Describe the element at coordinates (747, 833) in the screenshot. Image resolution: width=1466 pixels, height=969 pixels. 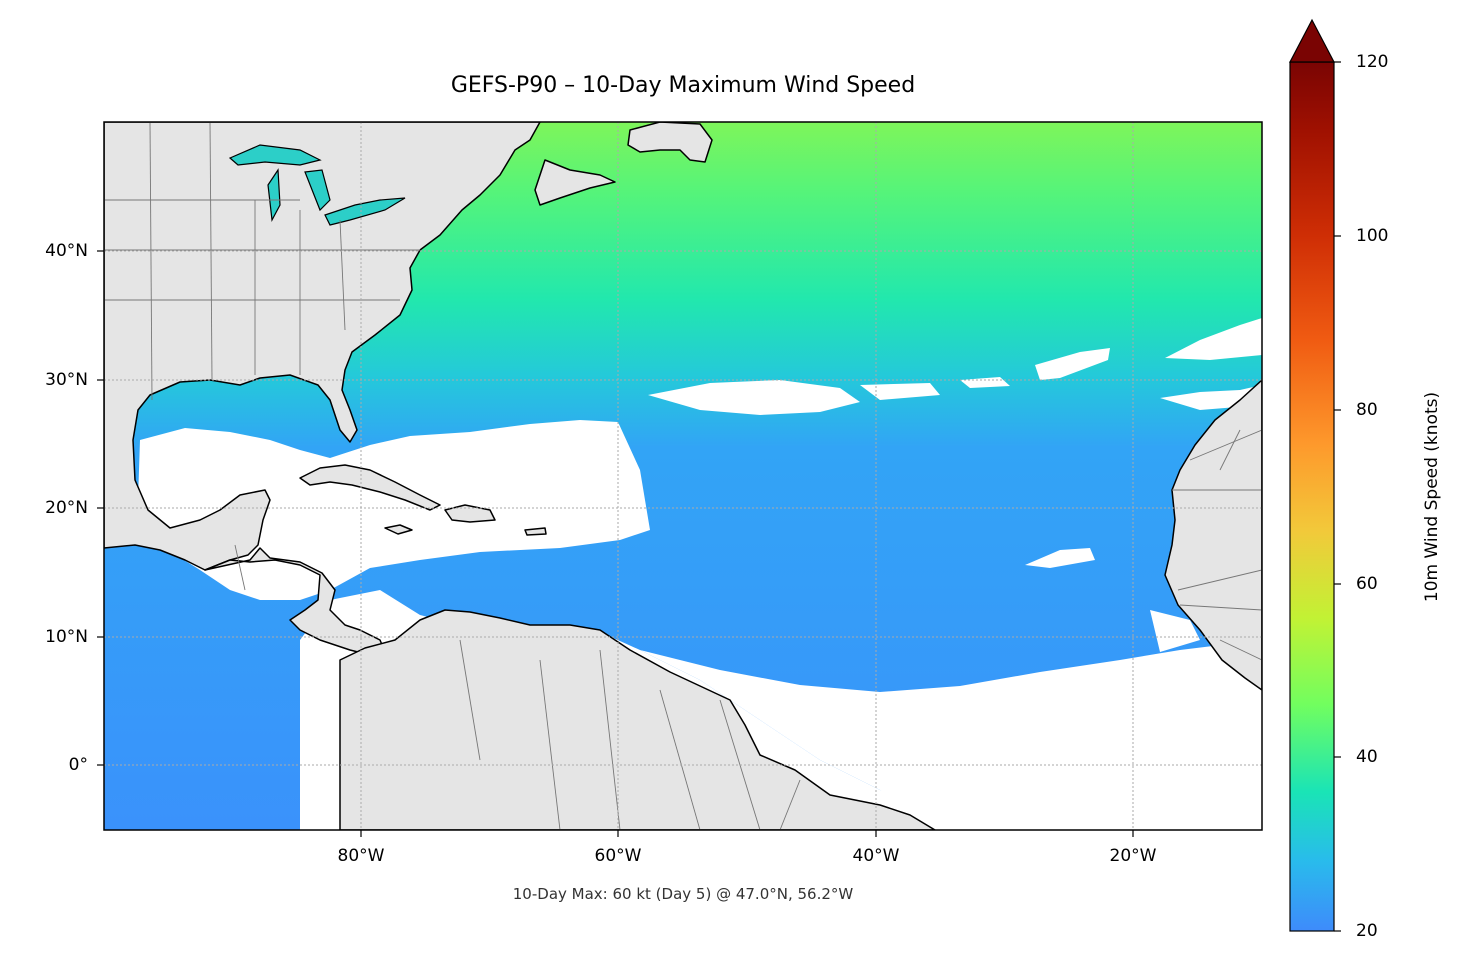
I see `lon-tick-marks` at that location.